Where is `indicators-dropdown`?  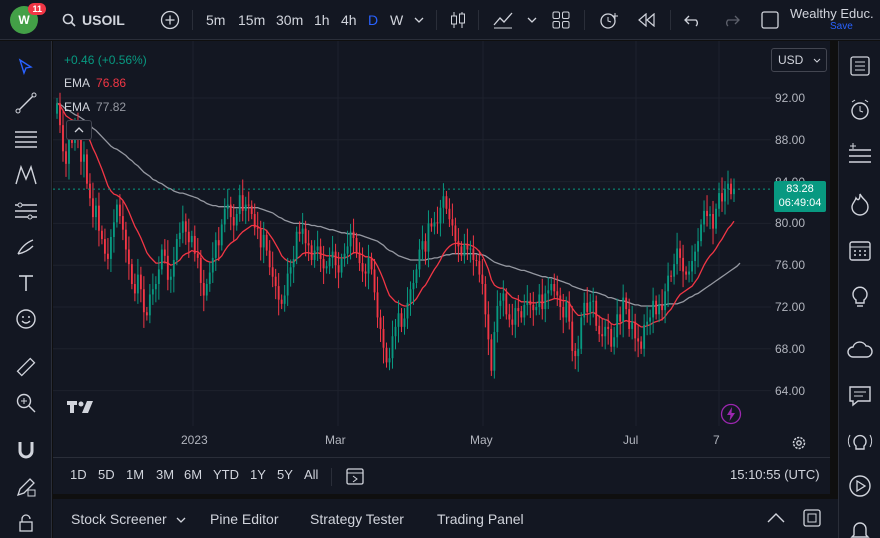 indicators-dropdown is located at coordinates (532, 20).